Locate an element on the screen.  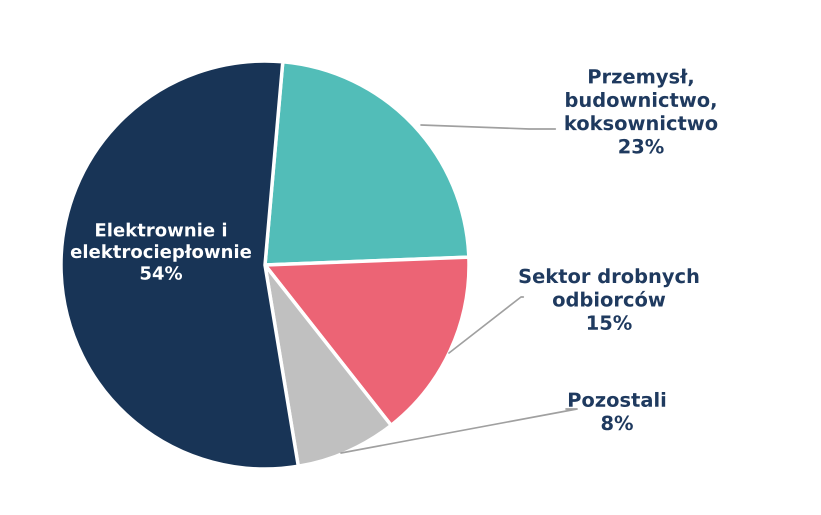
slice-label: Sektor drobnych odbiorców is located at coordinates (608, 287).